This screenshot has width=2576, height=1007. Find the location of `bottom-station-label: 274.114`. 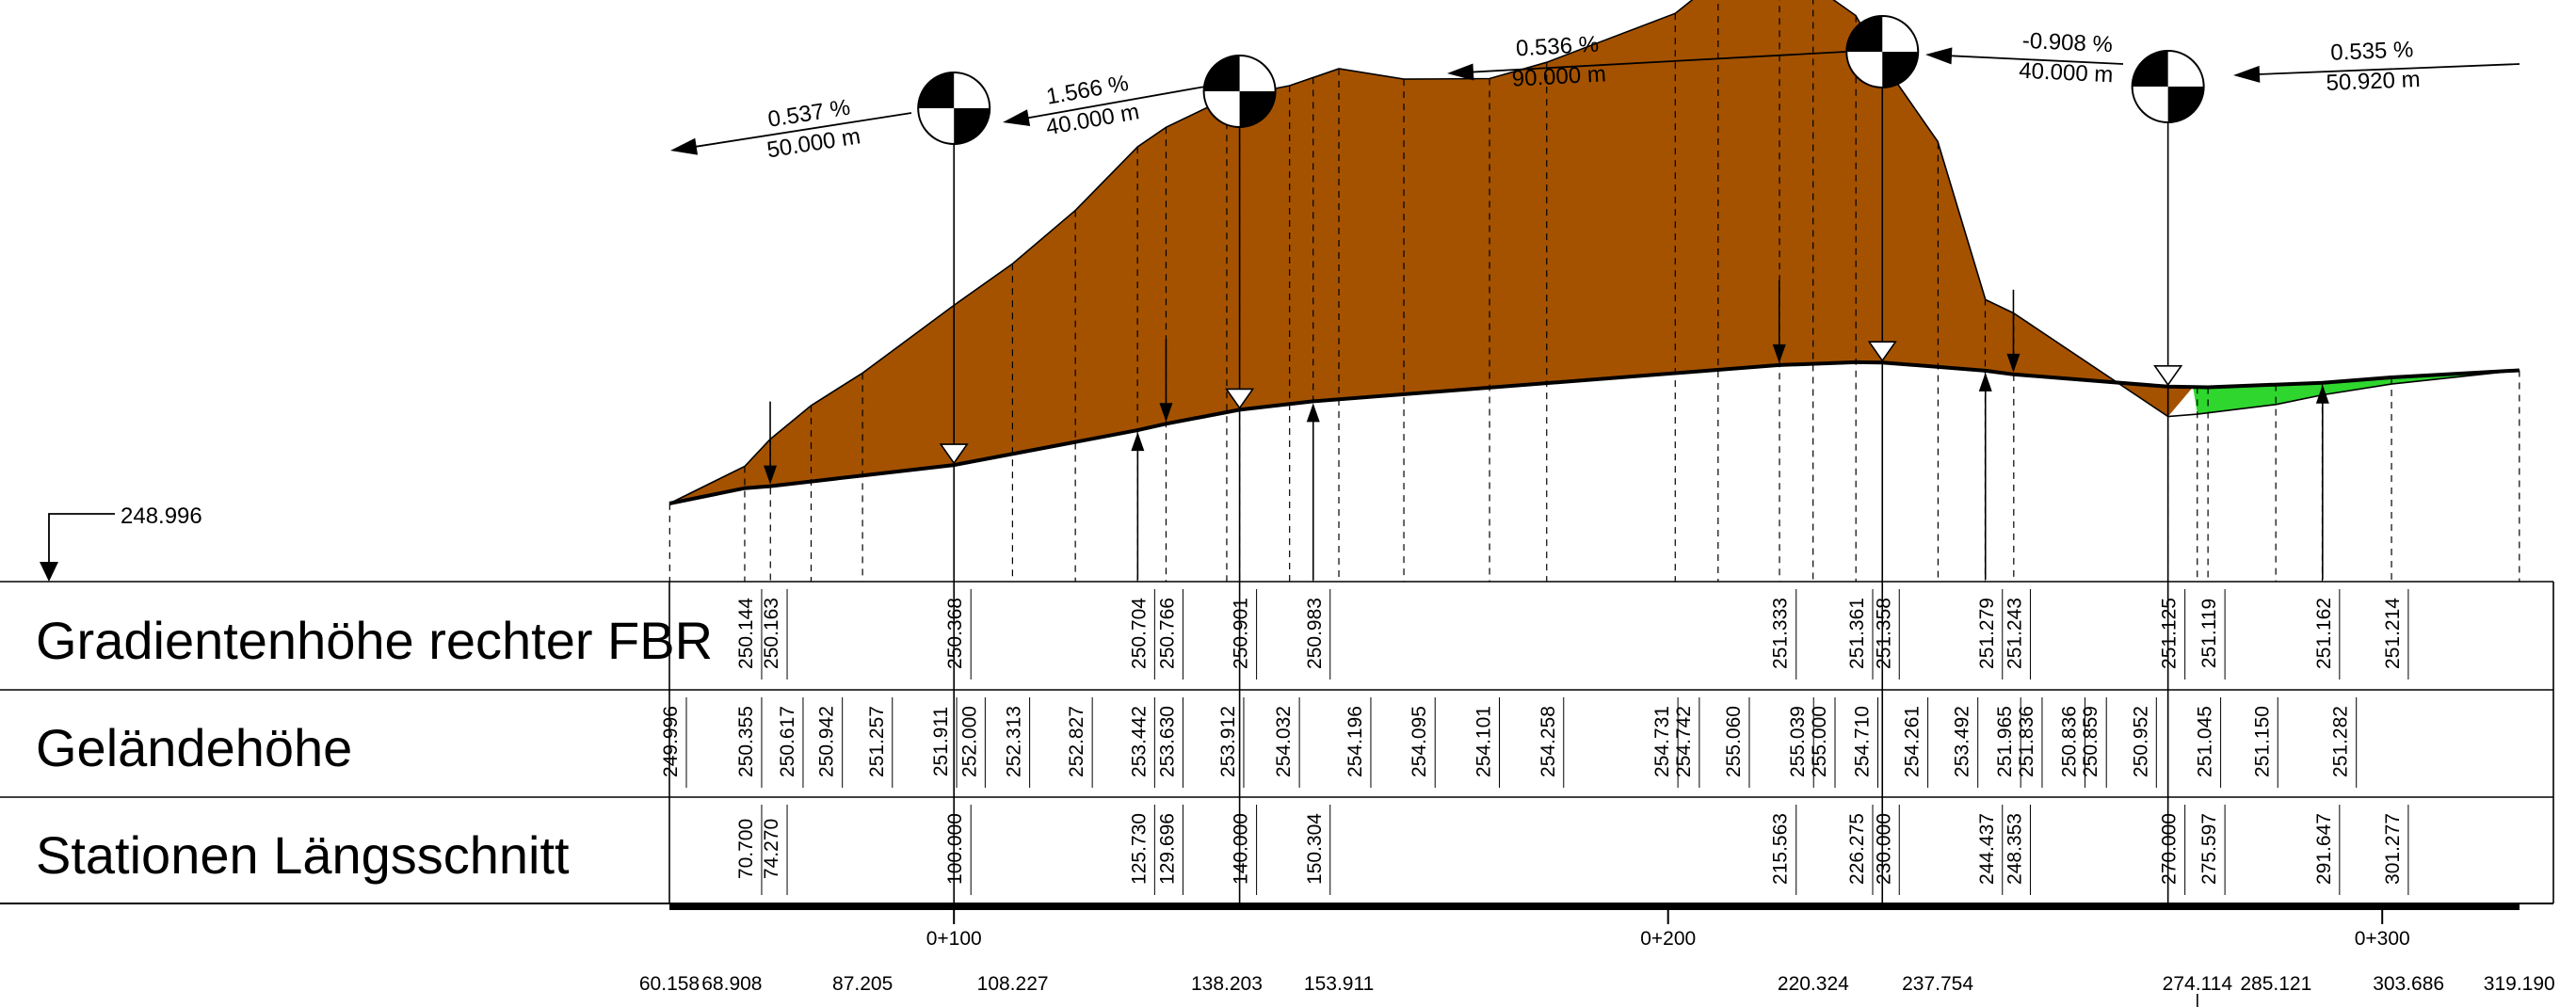

bottom-station-label: 274.114 is located at coordinates (2198, 984).